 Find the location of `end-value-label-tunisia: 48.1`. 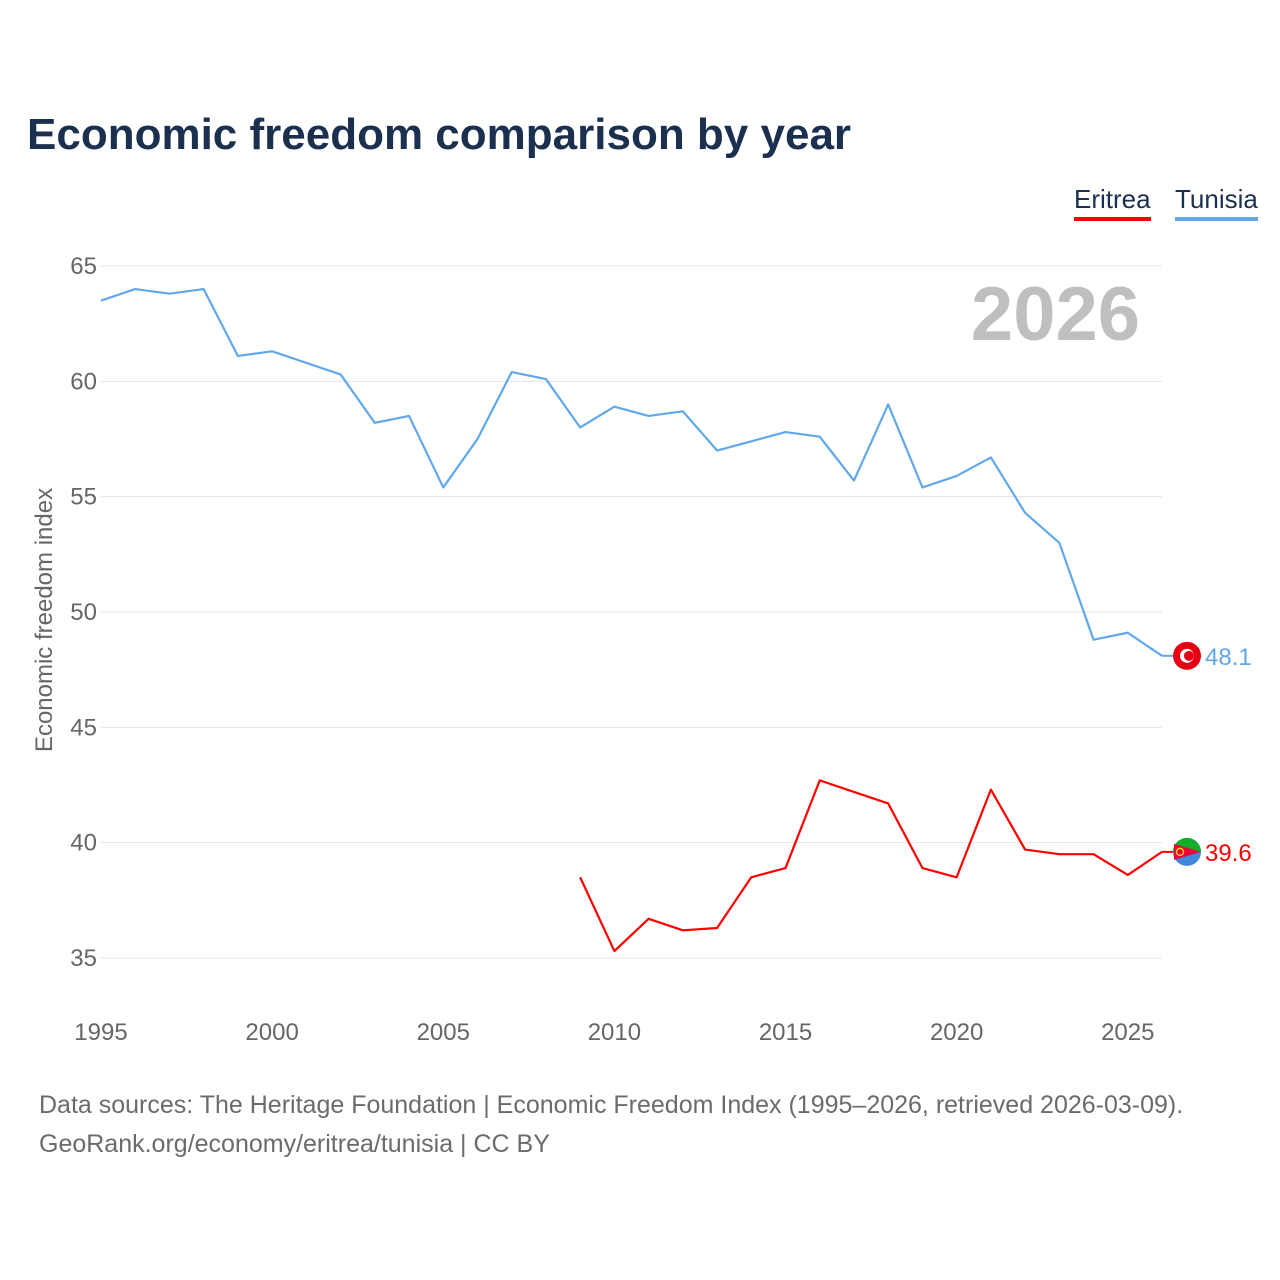

end-value-label-tunisia: 48.1 is located at coordinates (1228, 657).